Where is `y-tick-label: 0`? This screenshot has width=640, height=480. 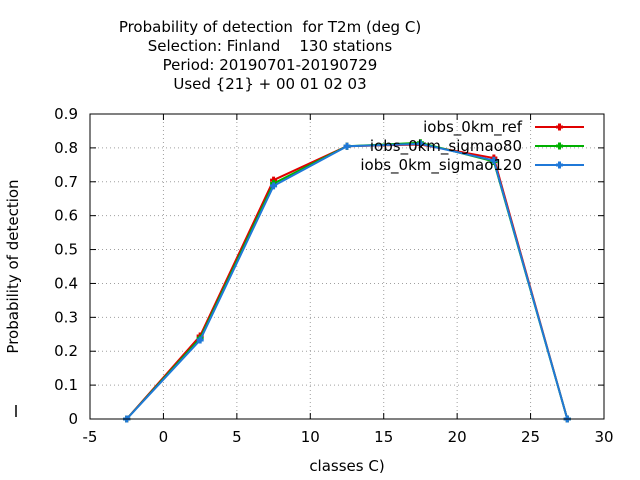
y-tick-label: 0 is located at coordinates (73, 419).